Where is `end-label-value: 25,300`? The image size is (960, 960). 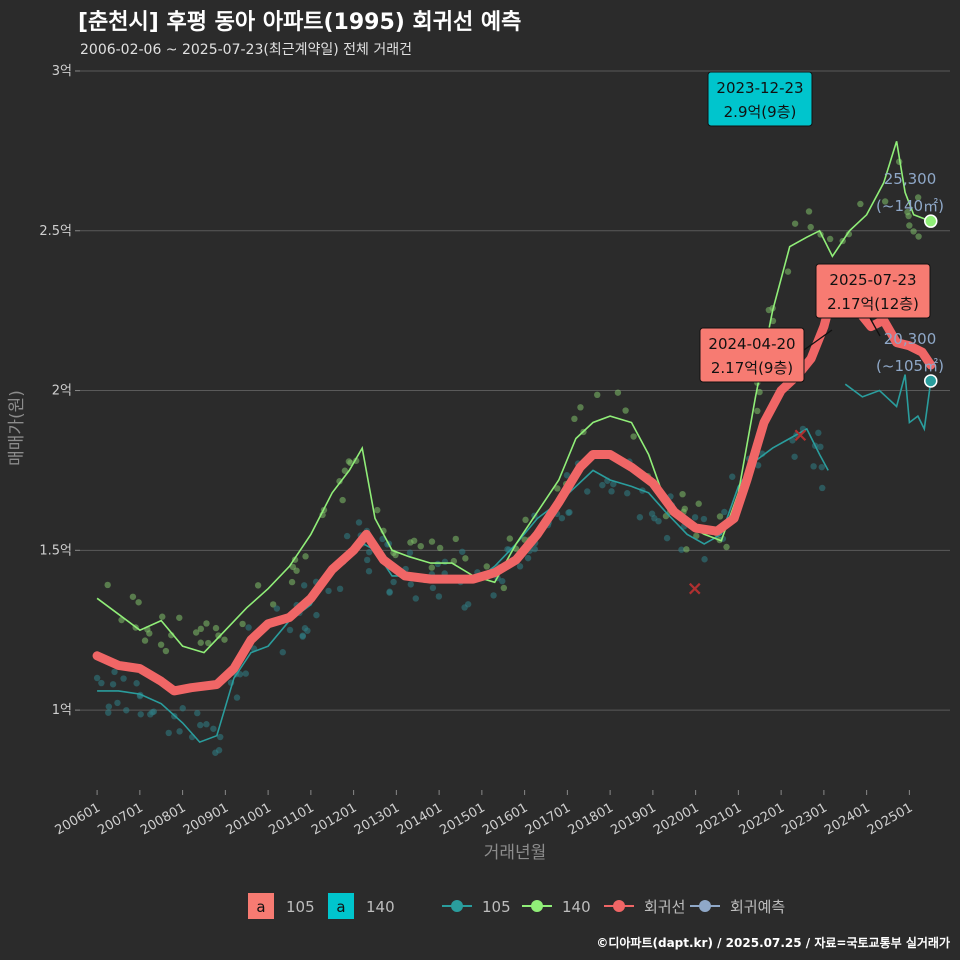
end-label-value: 25,300 is located at coordinates (910, 179).